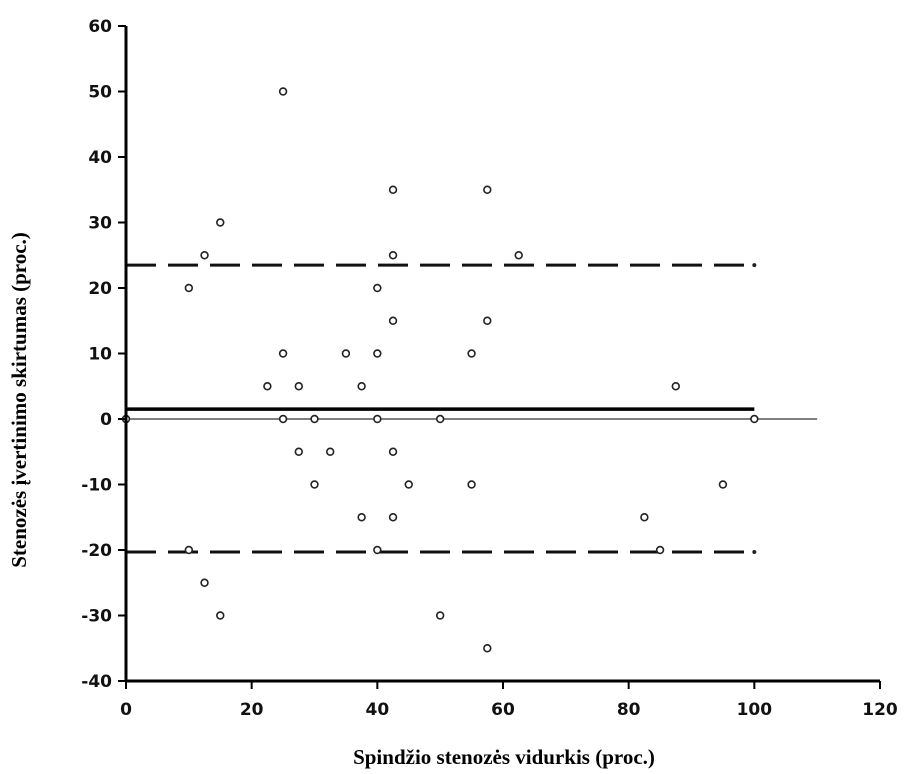  Describe the element at coordinates (377, 710) in the screenshot. I see `x-tick-label: 40` at that location.